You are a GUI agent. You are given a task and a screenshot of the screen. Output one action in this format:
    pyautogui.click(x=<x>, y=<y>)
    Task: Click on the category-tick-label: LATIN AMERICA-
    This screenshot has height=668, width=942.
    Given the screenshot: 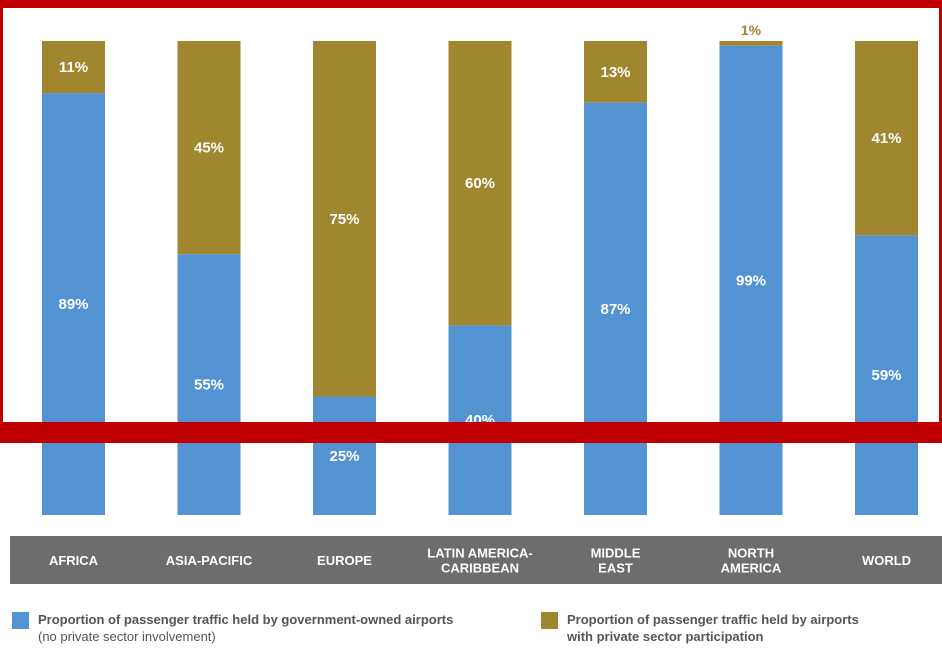 What is the action you would take?
    pyautogui.click(x=479, y=553)
    